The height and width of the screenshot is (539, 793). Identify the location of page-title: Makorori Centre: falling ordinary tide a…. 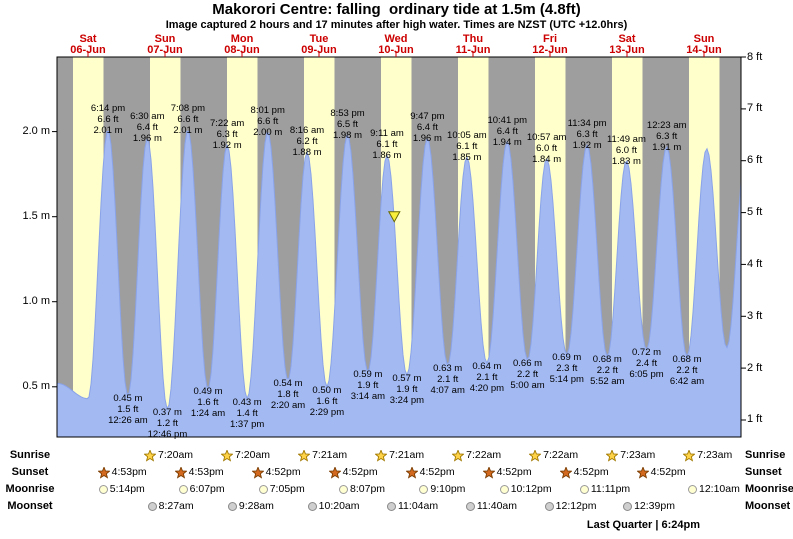
(396, 9).